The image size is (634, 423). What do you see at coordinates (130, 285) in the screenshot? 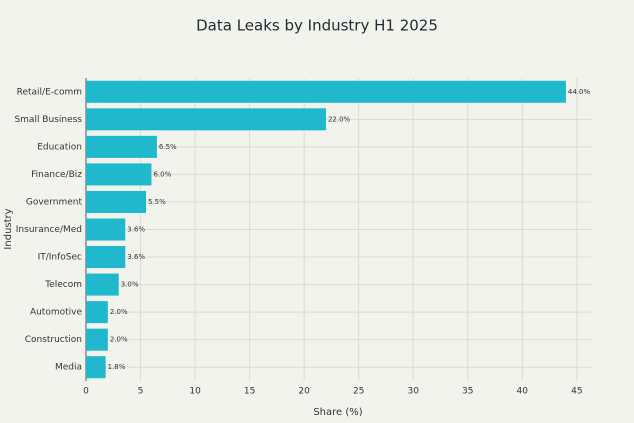
I see `value-label: 3.0%` at bounding box center [130, 285].